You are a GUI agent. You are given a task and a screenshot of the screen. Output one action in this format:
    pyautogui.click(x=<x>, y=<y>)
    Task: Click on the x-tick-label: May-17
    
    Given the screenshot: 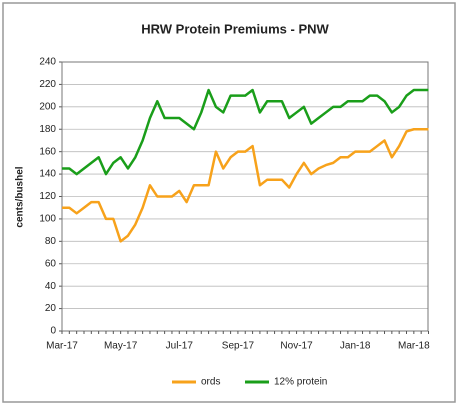 What is the action you would take?
    pyautogui.click(x=121, y=346)
    